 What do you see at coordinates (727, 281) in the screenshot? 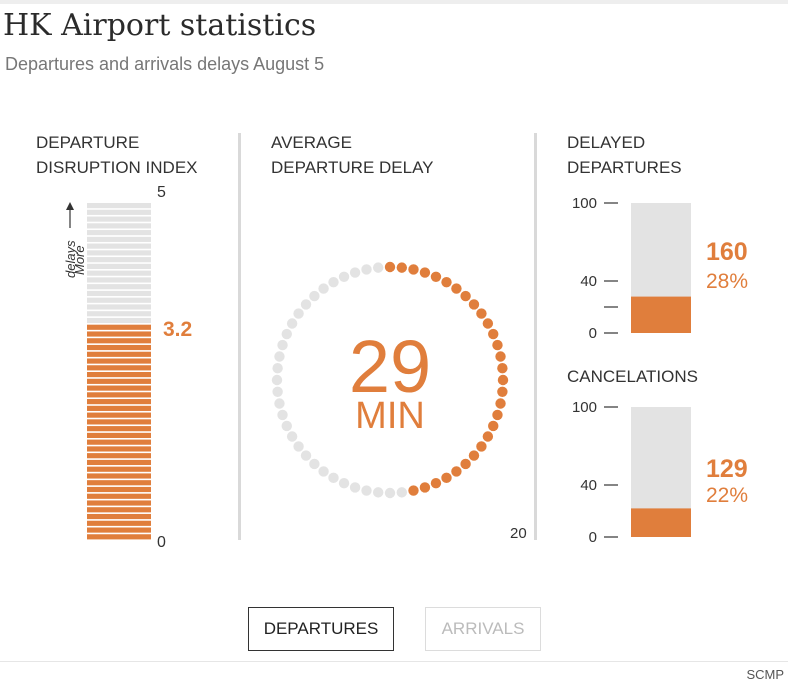
I see `delayed-percent: 28%` at bounding box center [727, 281].